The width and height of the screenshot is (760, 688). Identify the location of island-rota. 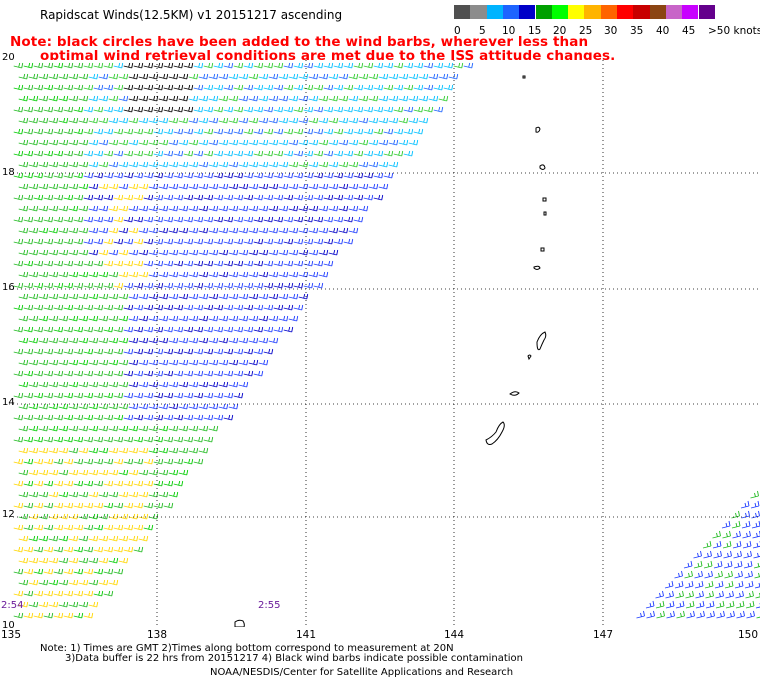
(514, 393).